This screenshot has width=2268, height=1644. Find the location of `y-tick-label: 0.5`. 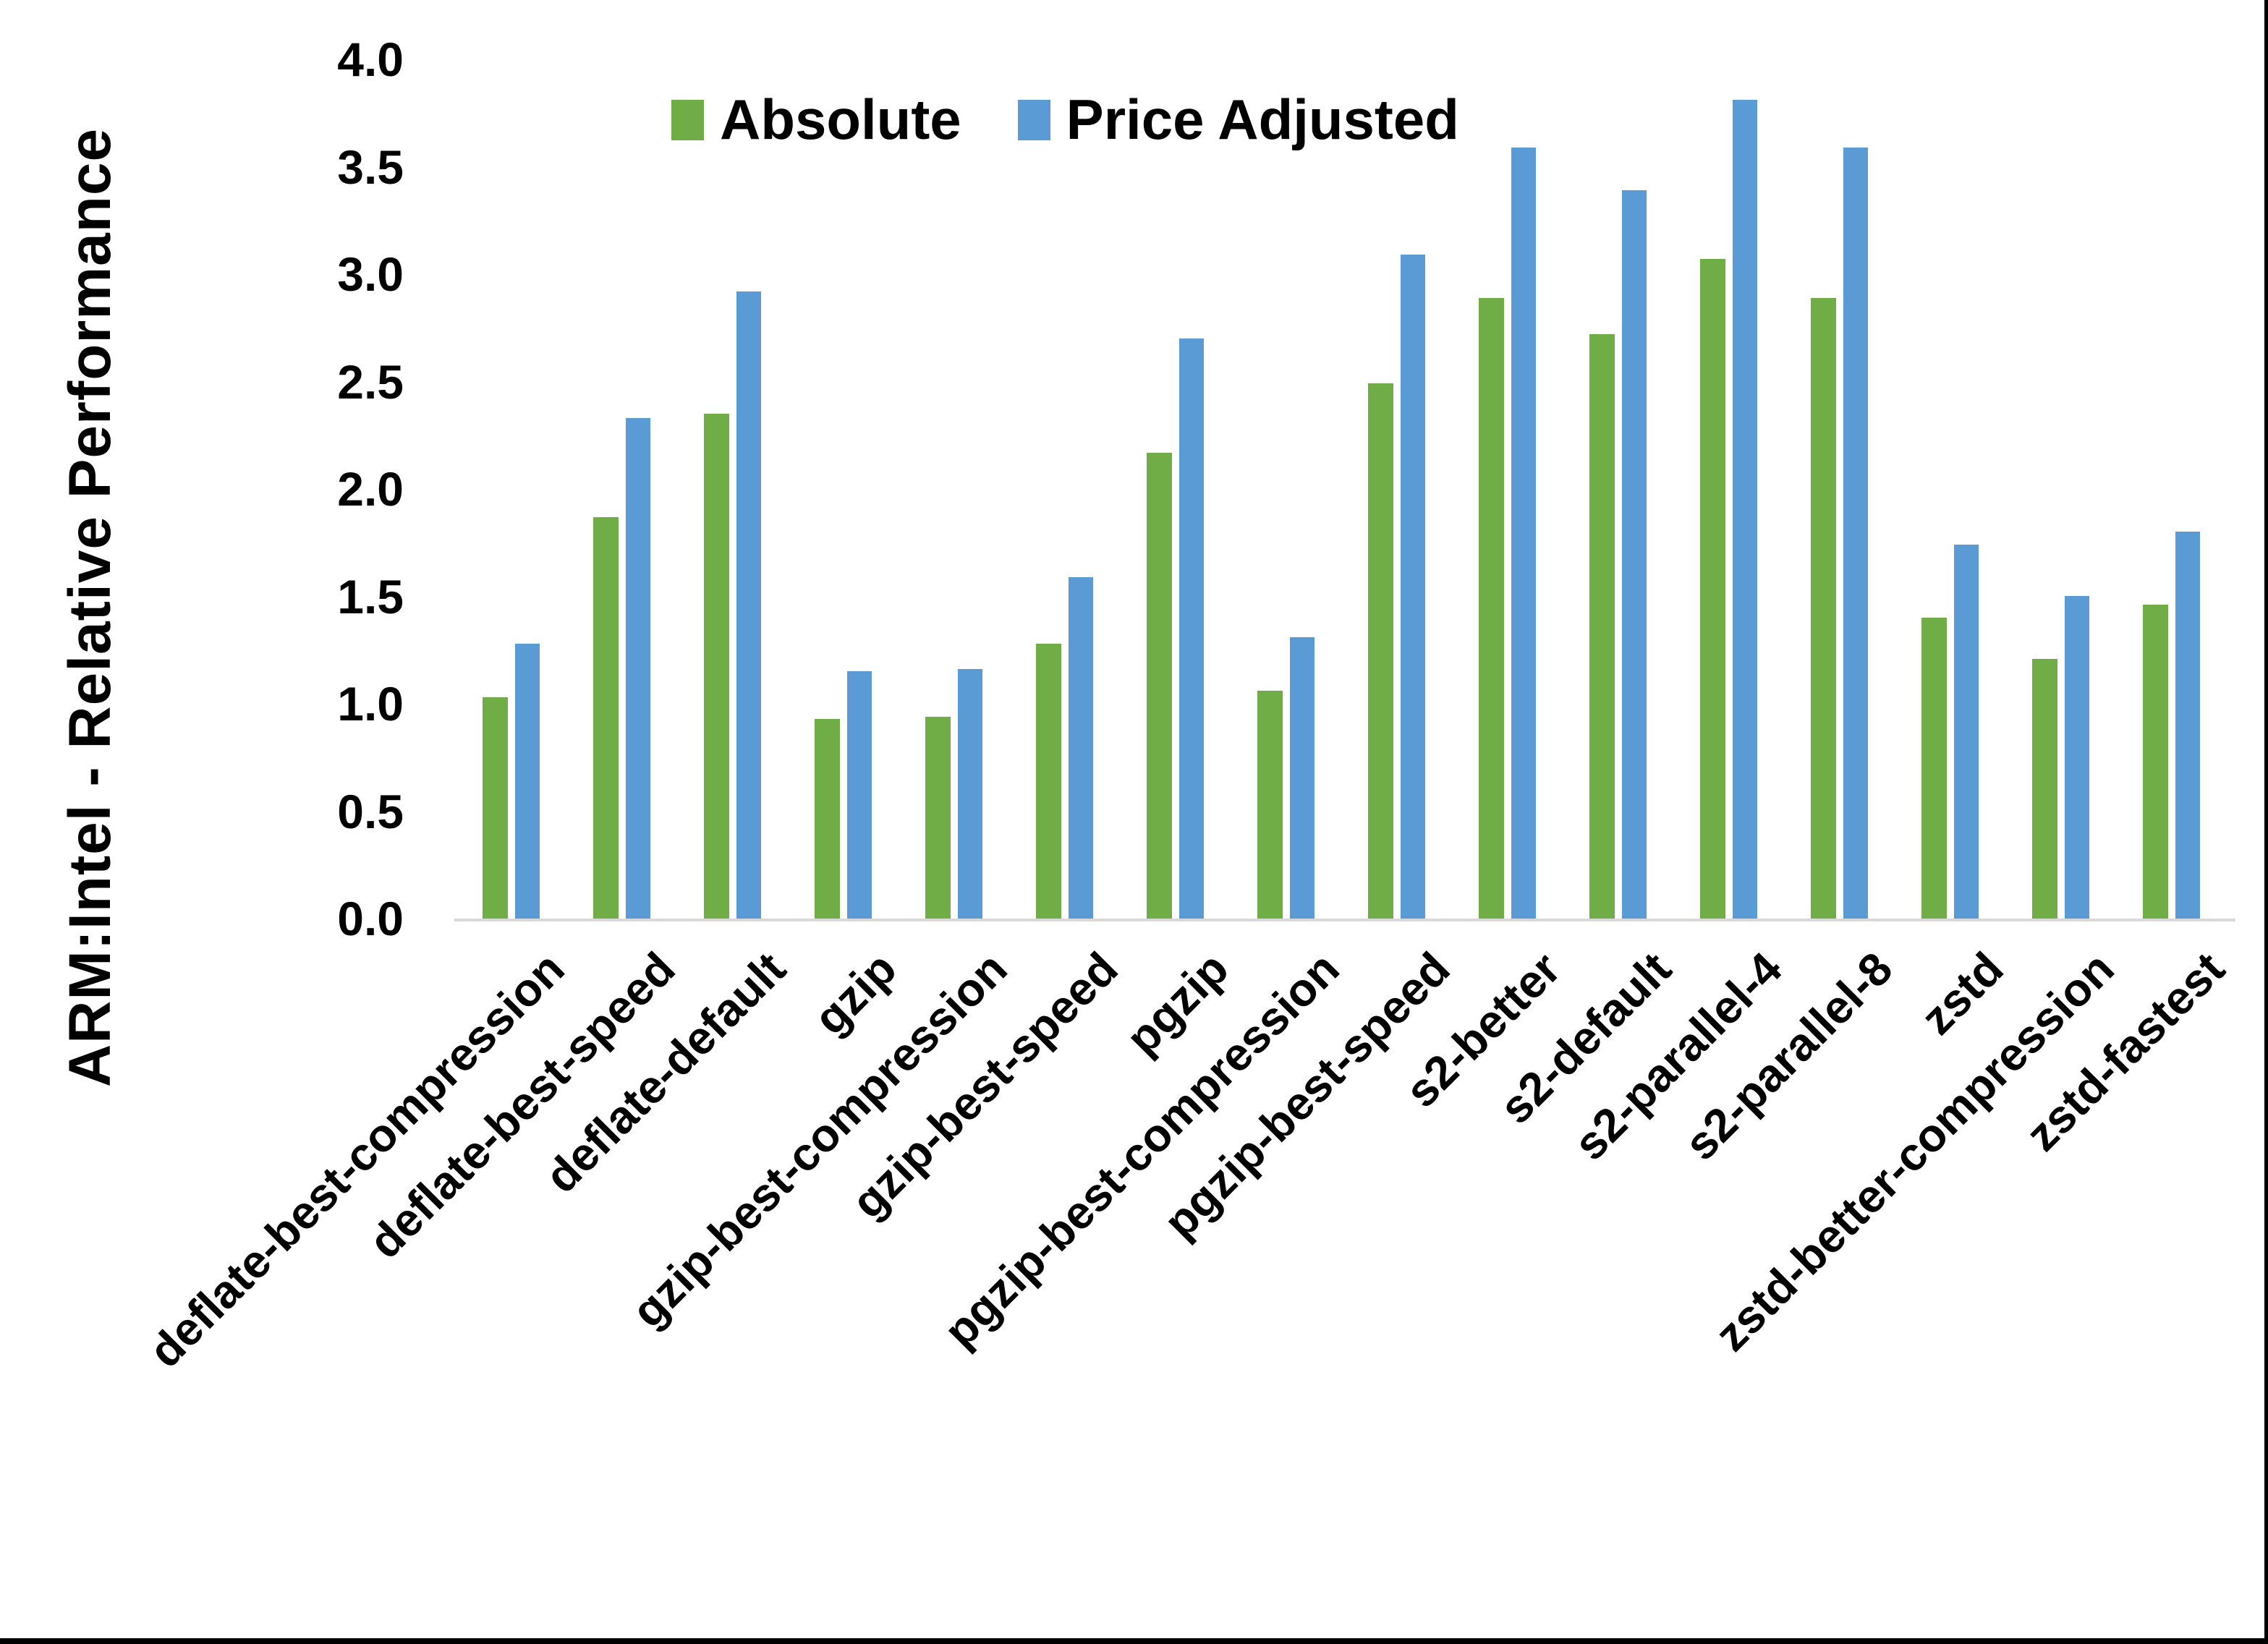

y-tick-label: 0.5 is located at coordinates (370, 811).